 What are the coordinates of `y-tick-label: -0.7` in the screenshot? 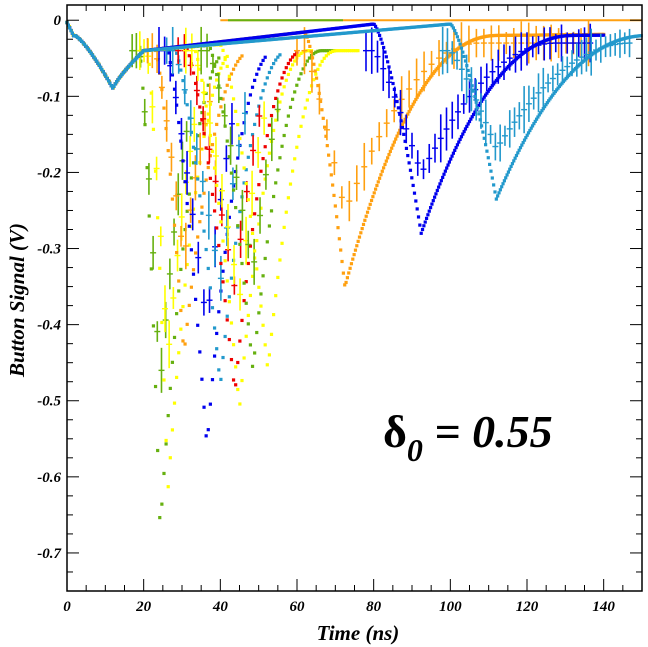 It's located at (49, 554).